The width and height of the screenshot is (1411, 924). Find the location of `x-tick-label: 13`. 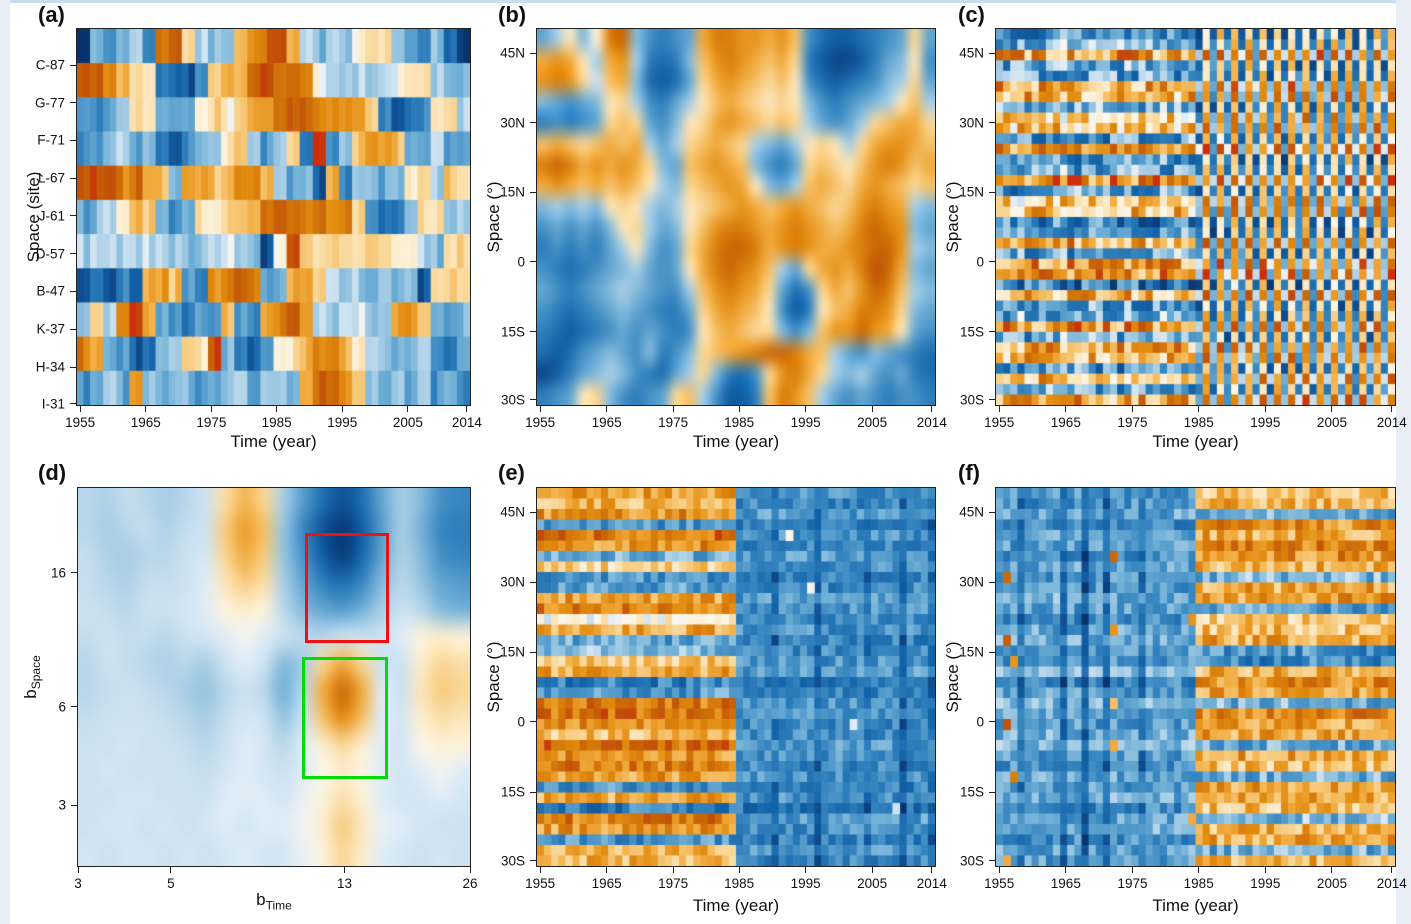

x-tick-label: 13 is located at coordinates (345, 883).